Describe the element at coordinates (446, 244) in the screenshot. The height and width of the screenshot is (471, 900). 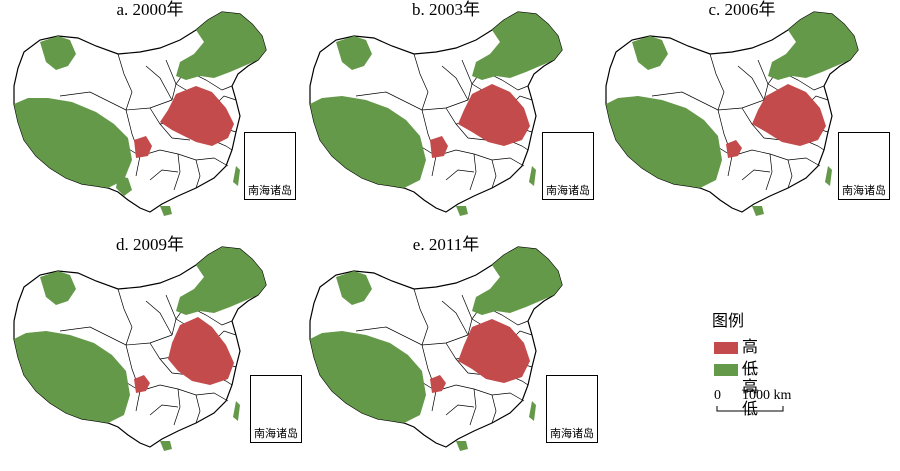
I see `panel-title: e. 2011年` at that location.